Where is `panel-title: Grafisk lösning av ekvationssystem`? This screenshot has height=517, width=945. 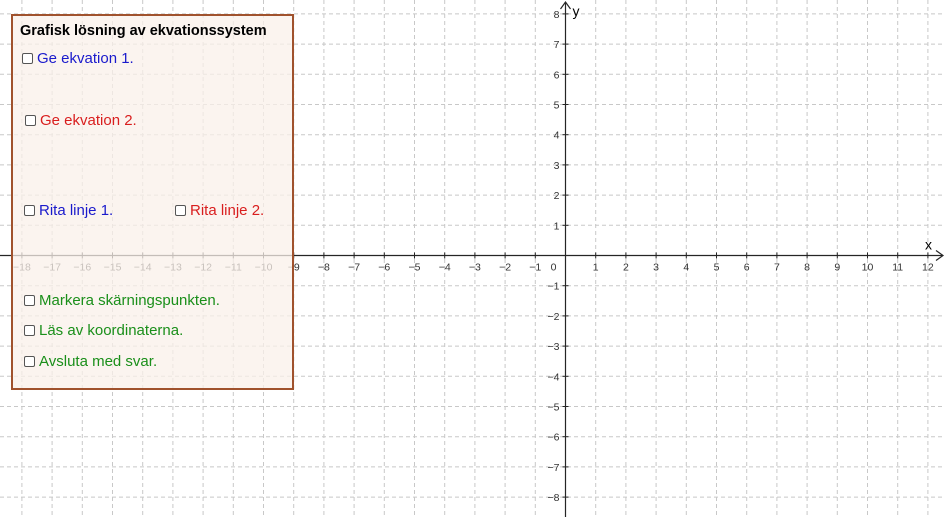
panel-title: Grafisk lösning av ekvationssystem is located at coordinates (143, 31).